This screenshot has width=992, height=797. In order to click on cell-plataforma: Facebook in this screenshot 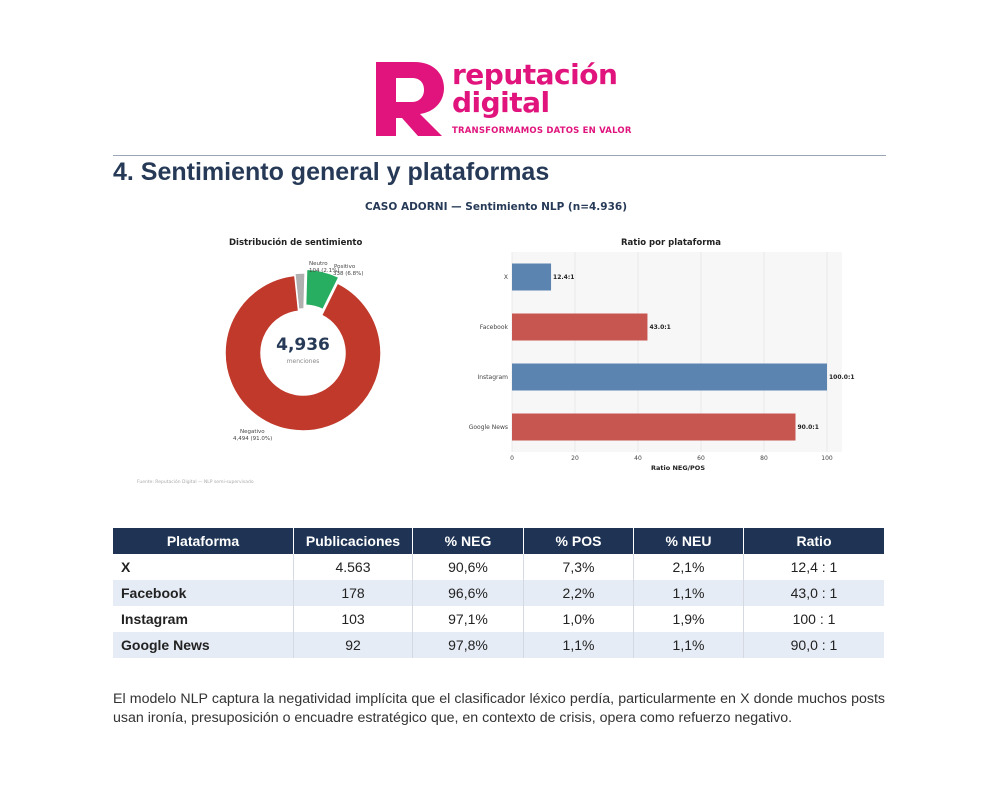, I will do `click(203, 593)`.